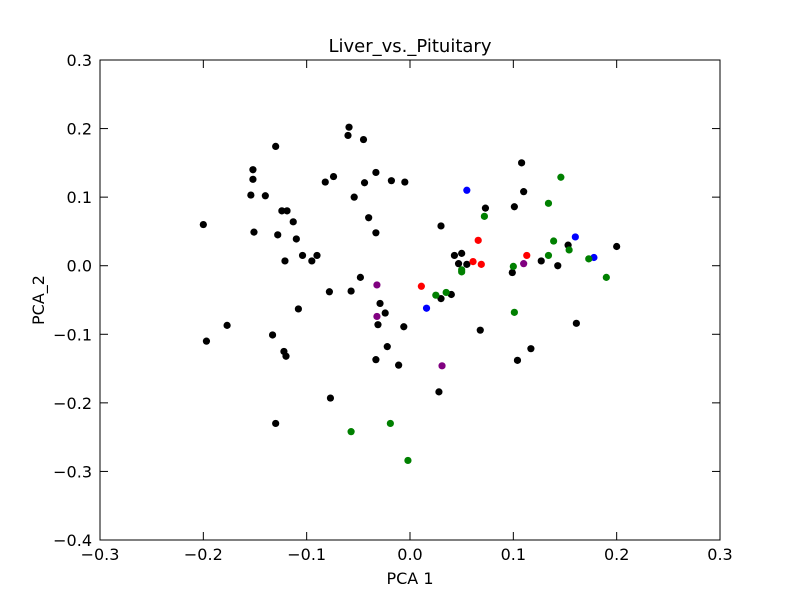  I want to click on x-tick-label: −0.2, so click(203, 554).